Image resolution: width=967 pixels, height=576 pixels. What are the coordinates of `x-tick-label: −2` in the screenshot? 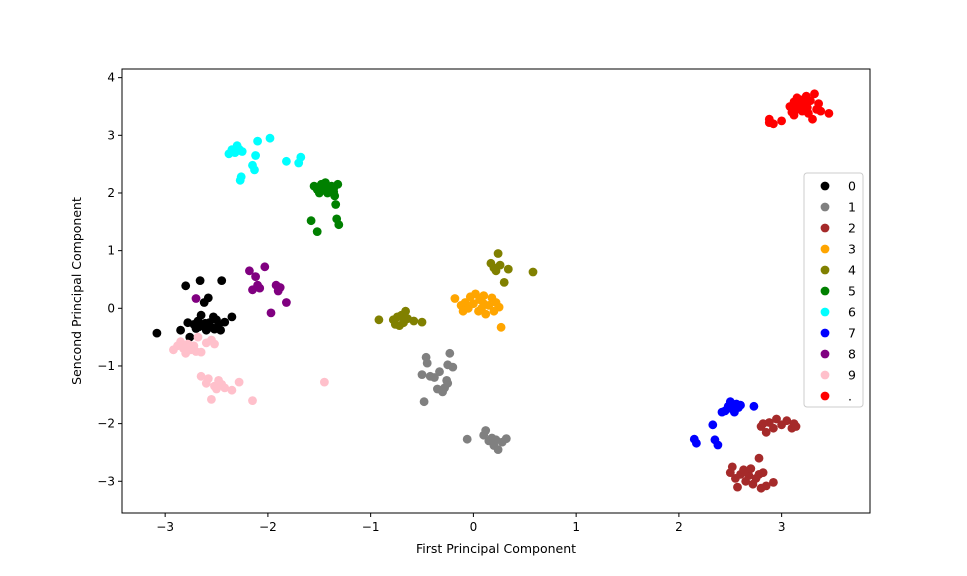 It's located at (268, 527).